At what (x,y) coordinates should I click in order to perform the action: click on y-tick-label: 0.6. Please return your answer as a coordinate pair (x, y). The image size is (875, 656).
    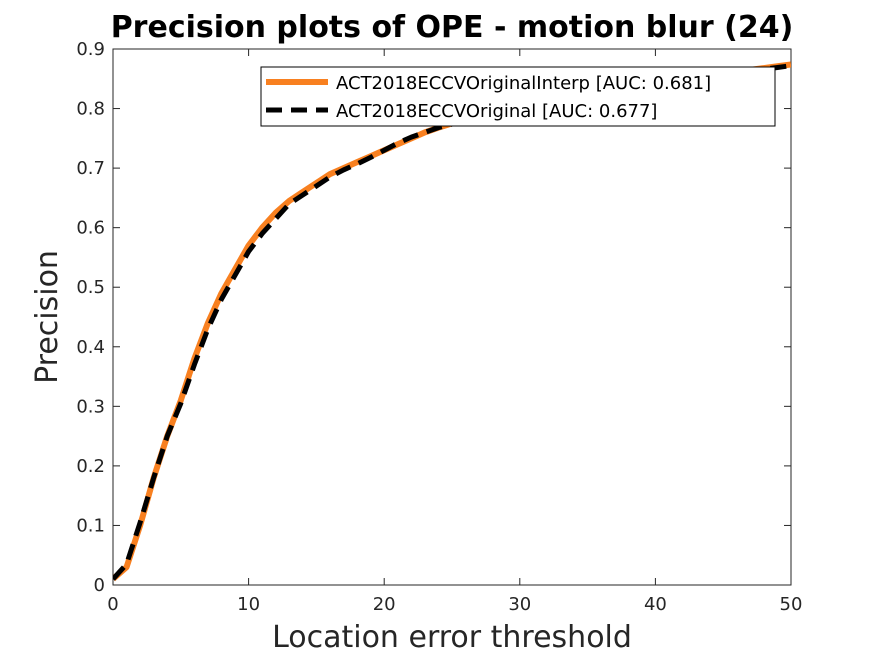
    Looking at the image, I should click on (90, 228).